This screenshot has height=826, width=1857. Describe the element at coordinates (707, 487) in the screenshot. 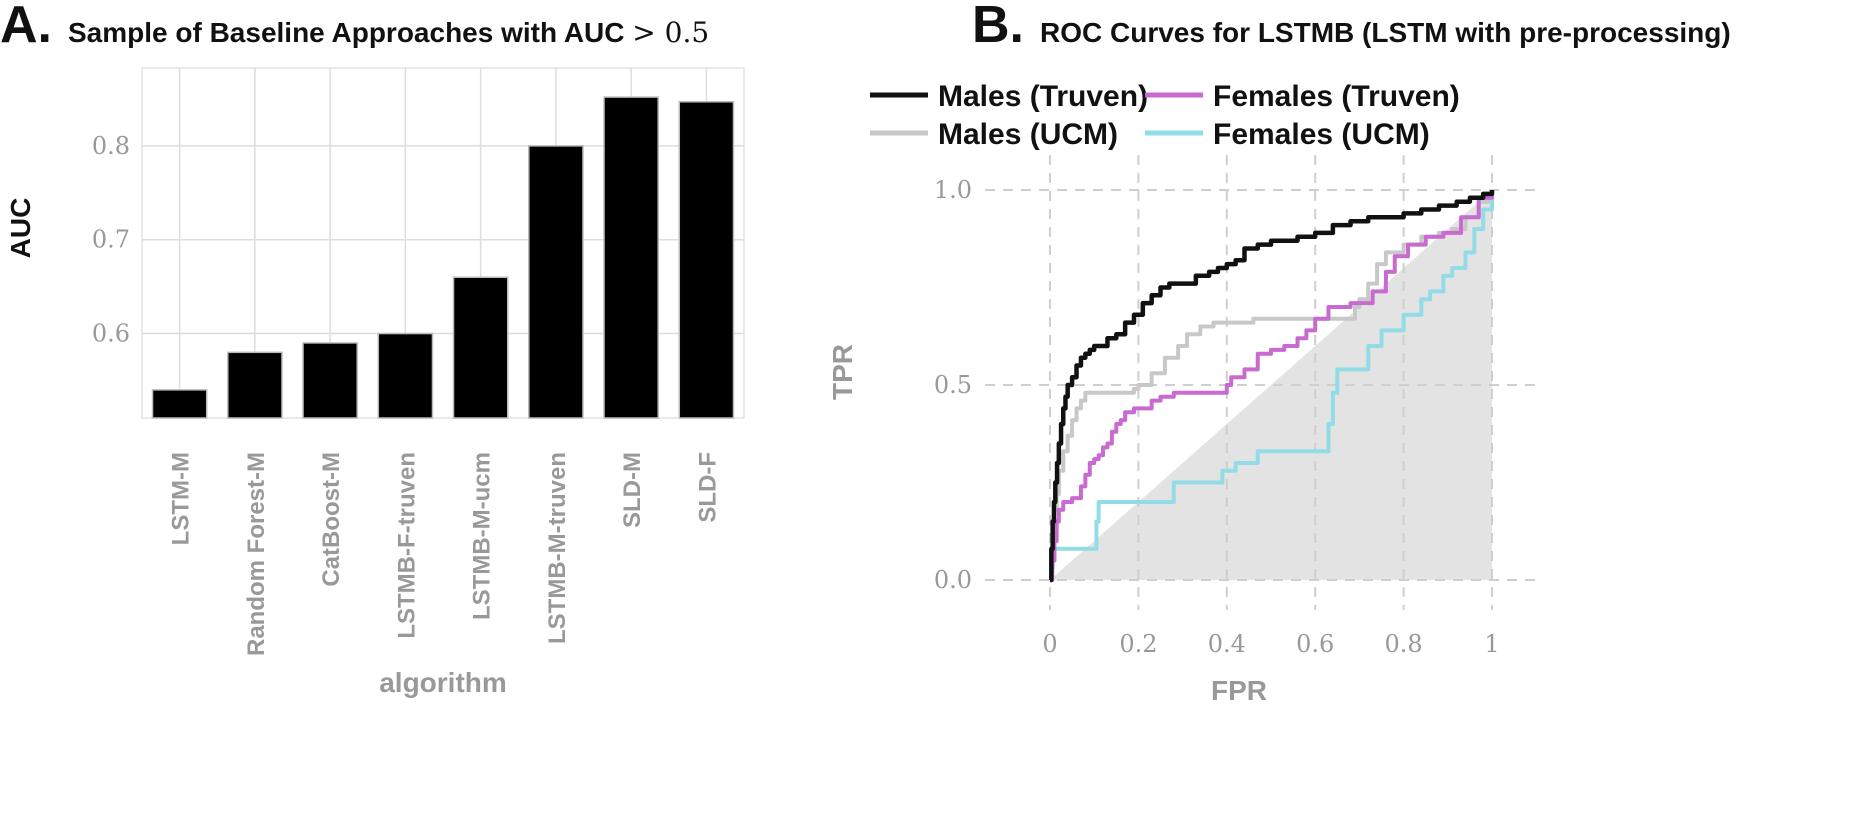

I see `x-tick-label: SLD-F` at that location.